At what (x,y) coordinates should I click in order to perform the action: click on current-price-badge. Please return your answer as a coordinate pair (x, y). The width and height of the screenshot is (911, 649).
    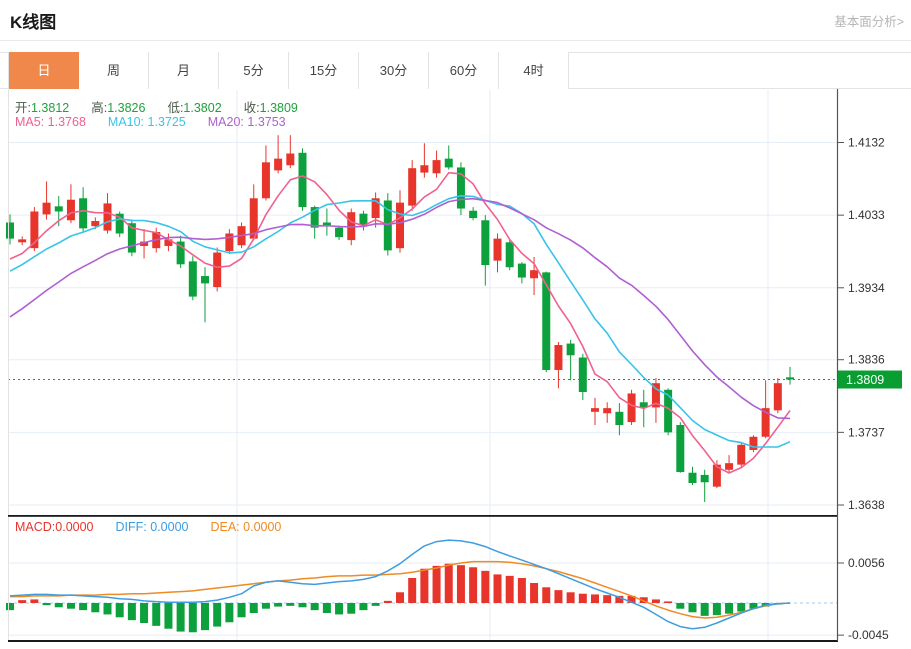
    Looking at the image, I should click on (870, 379).